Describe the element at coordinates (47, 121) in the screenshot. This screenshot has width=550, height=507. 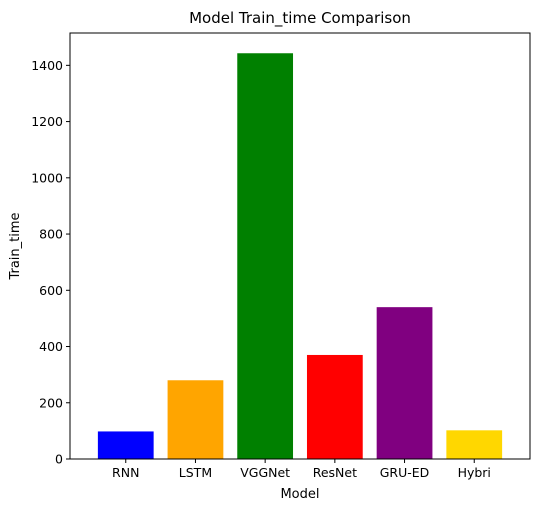
I see `y-tick-label: 1200` at that location.